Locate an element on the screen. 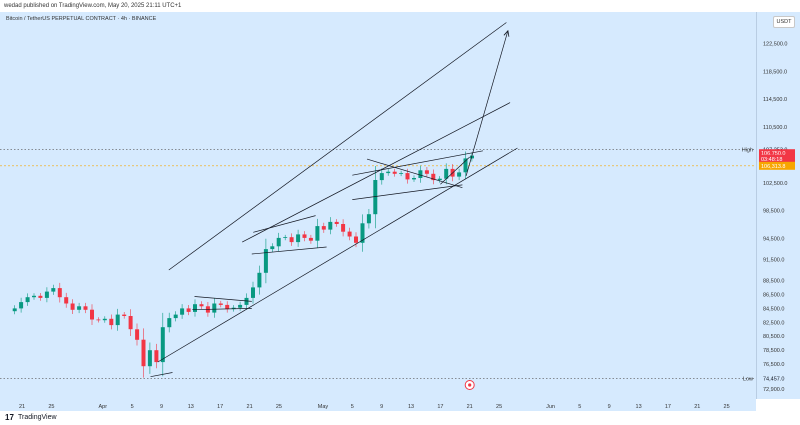 This screenshot has height=425, width=800. price-tick-label: 78,500.0 is located at coordinates (773, 351).